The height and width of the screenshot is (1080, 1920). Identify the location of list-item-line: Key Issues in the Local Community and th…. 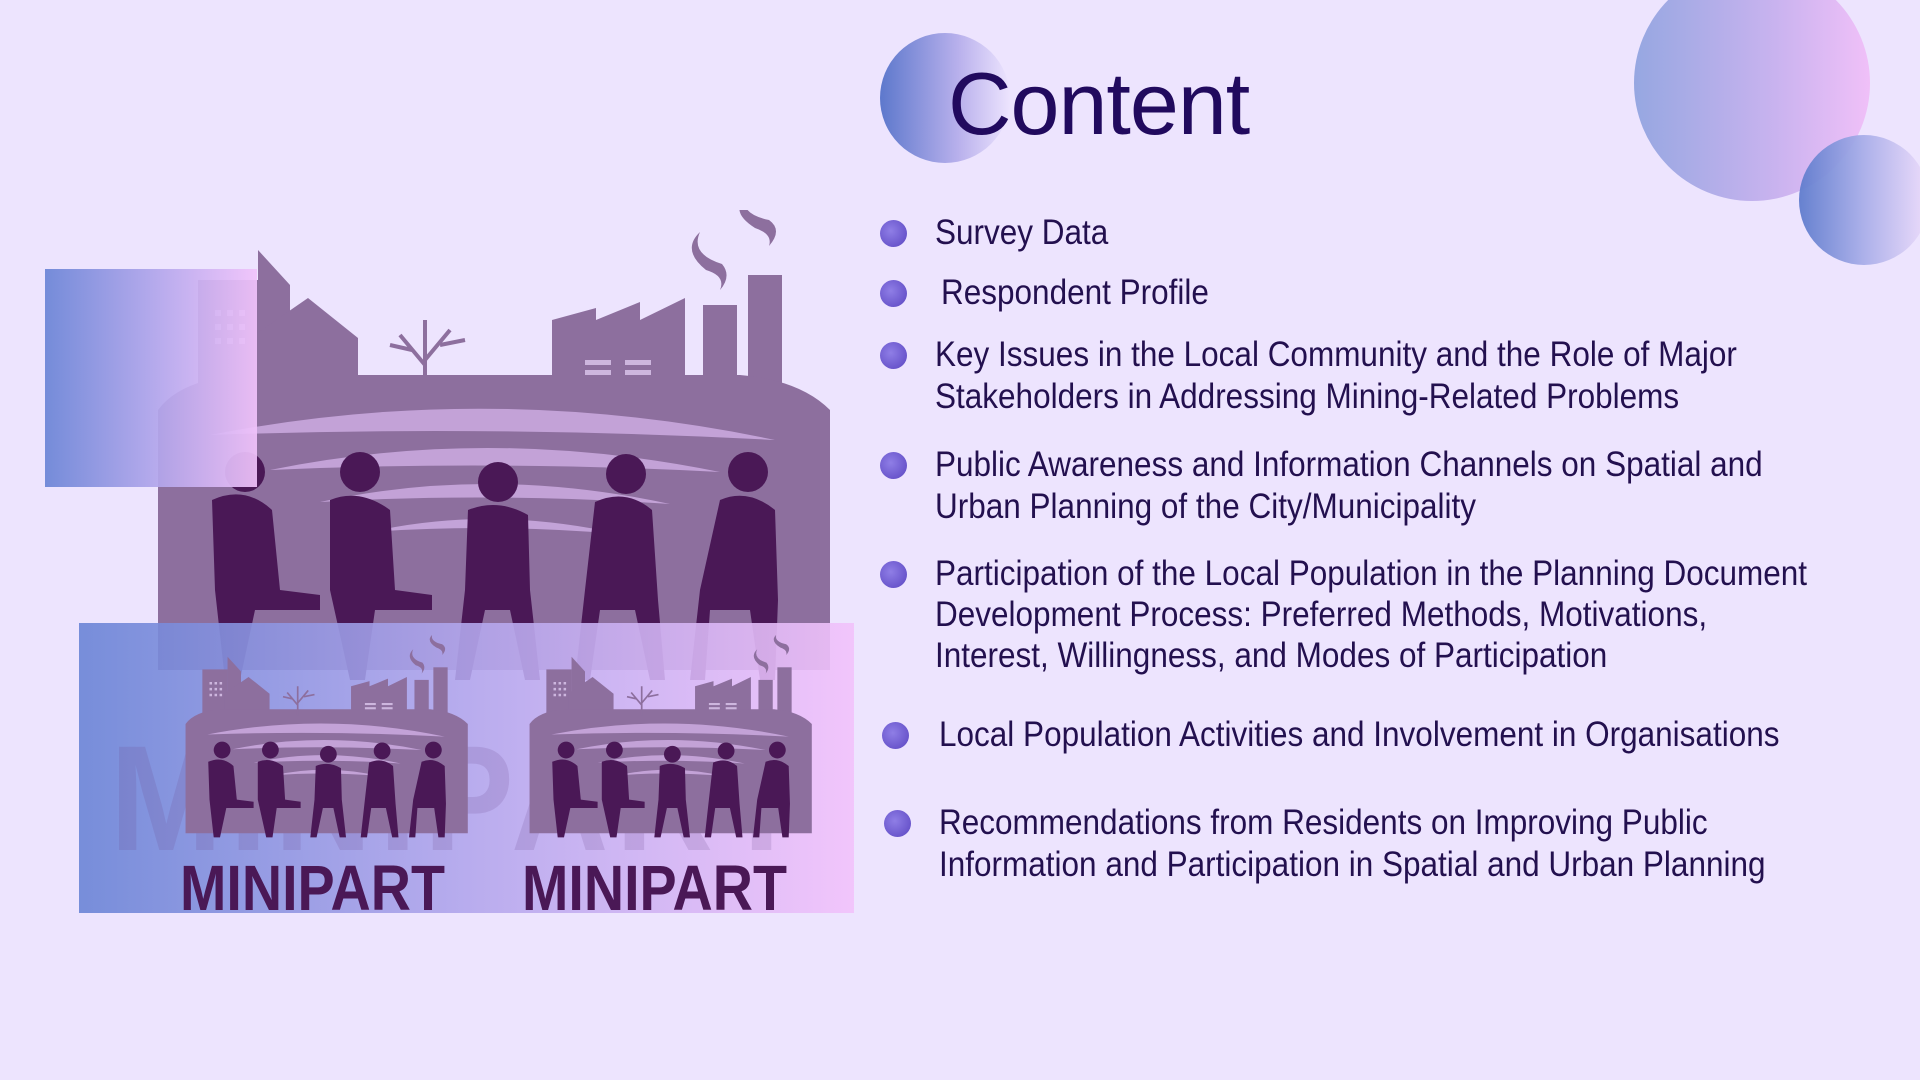
(1336, 354).